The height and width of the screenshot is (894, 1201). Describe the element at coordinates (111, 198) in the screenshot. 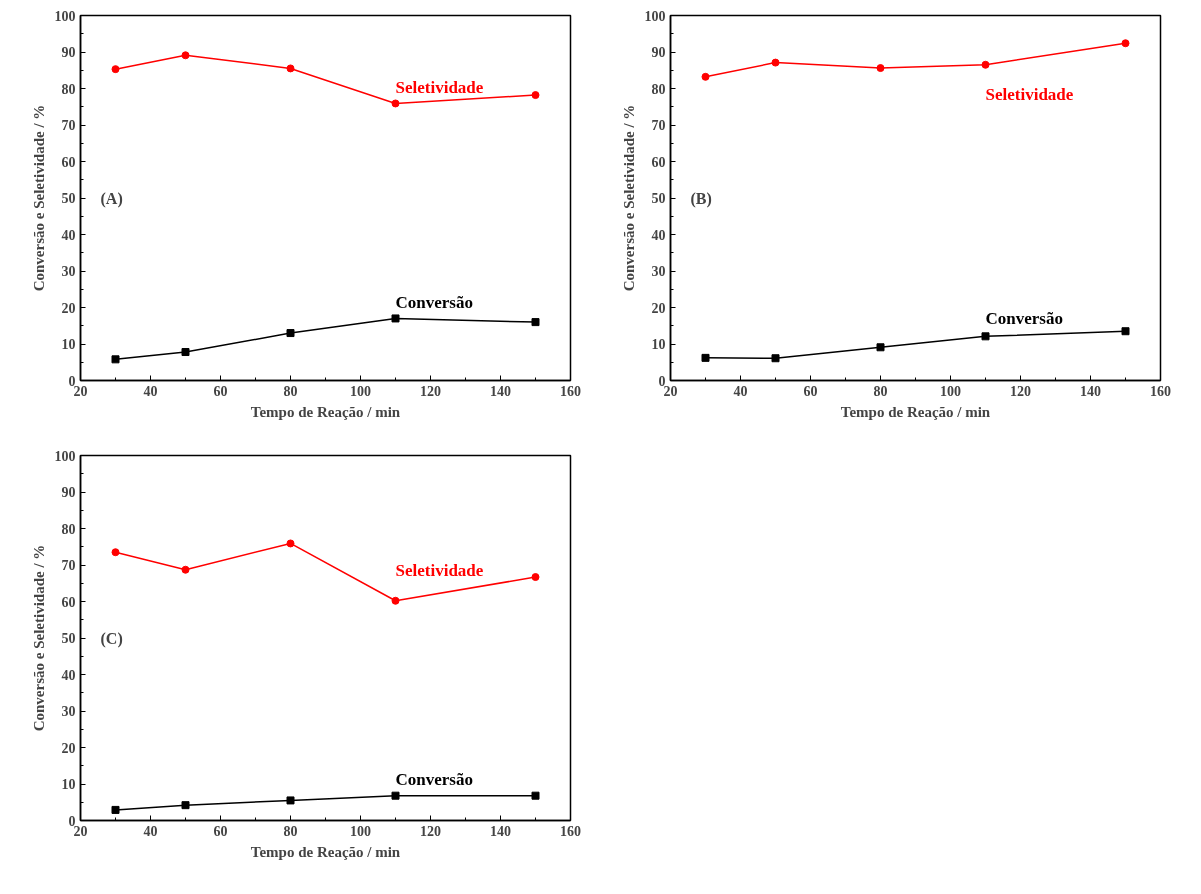

I see `annotation: (A)` at that location.